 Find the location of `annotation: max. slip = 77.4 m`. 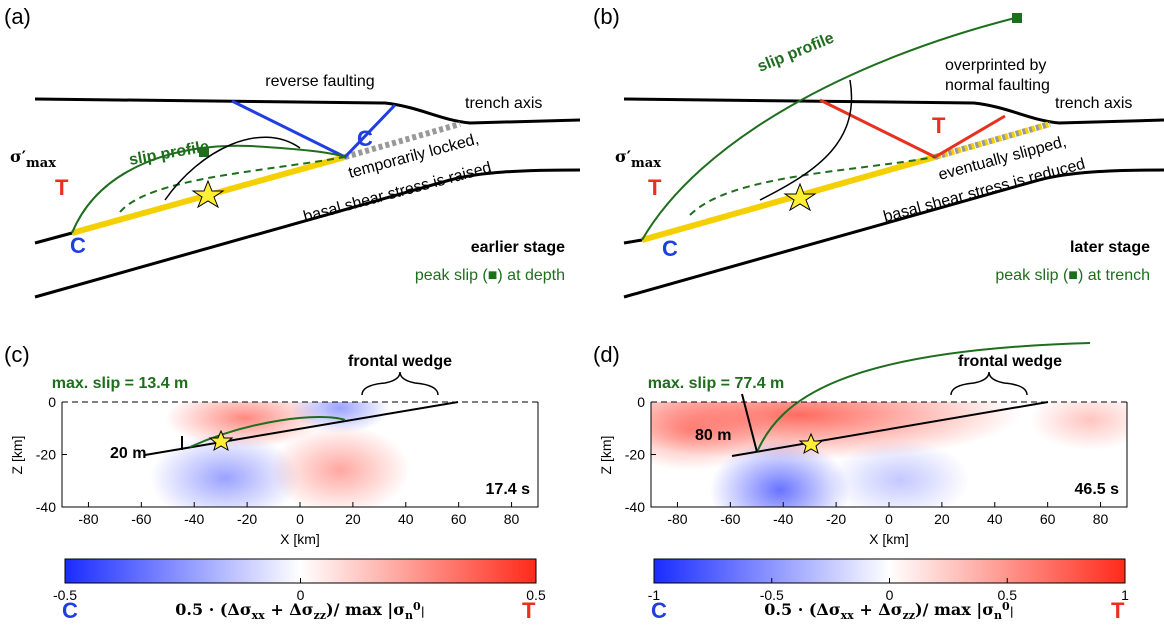

annotation: max. slip = 77.4 m is located at coordinates (716, 383).